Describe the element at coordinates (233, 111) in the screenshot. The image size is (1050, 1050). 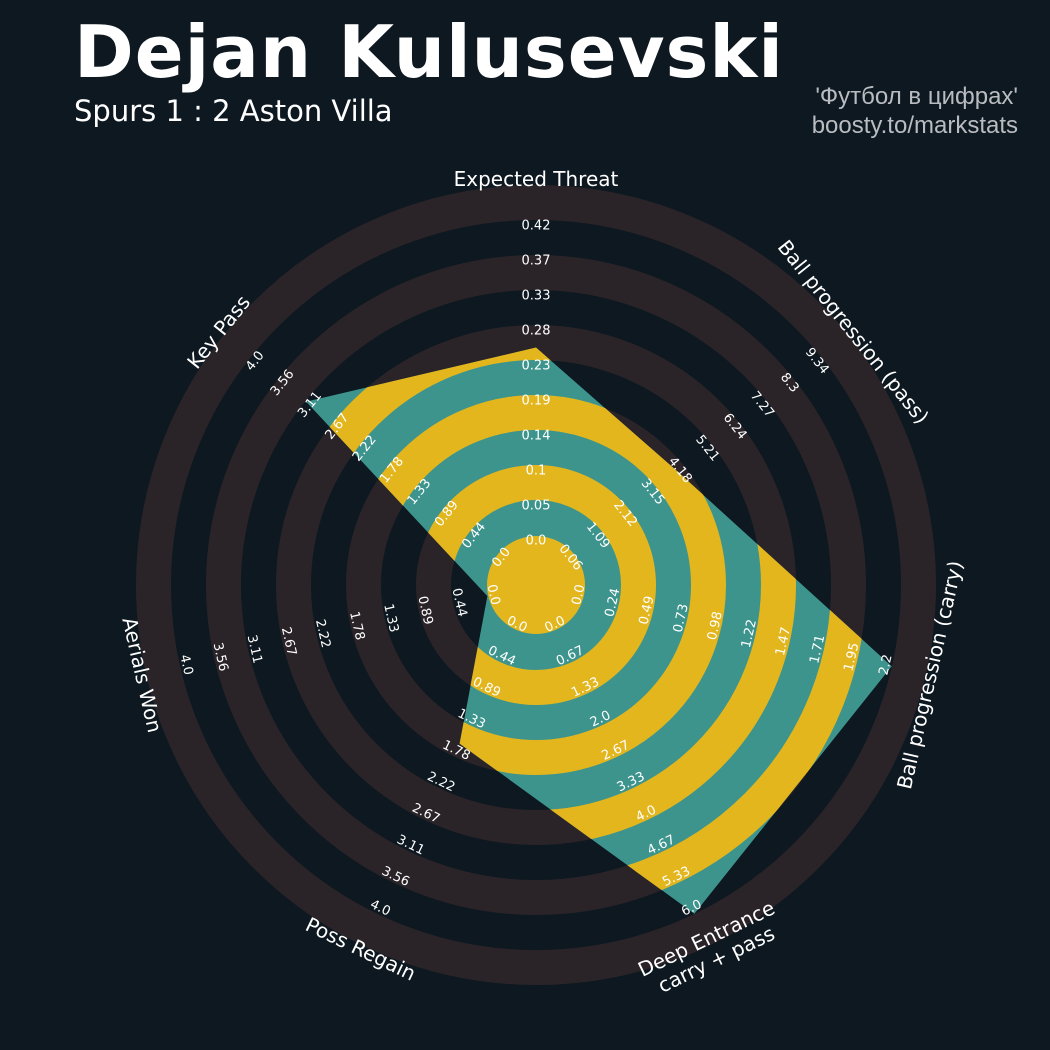
I see `match-subtitle: Spurs 1 : 2 Aston Villa` at that location.